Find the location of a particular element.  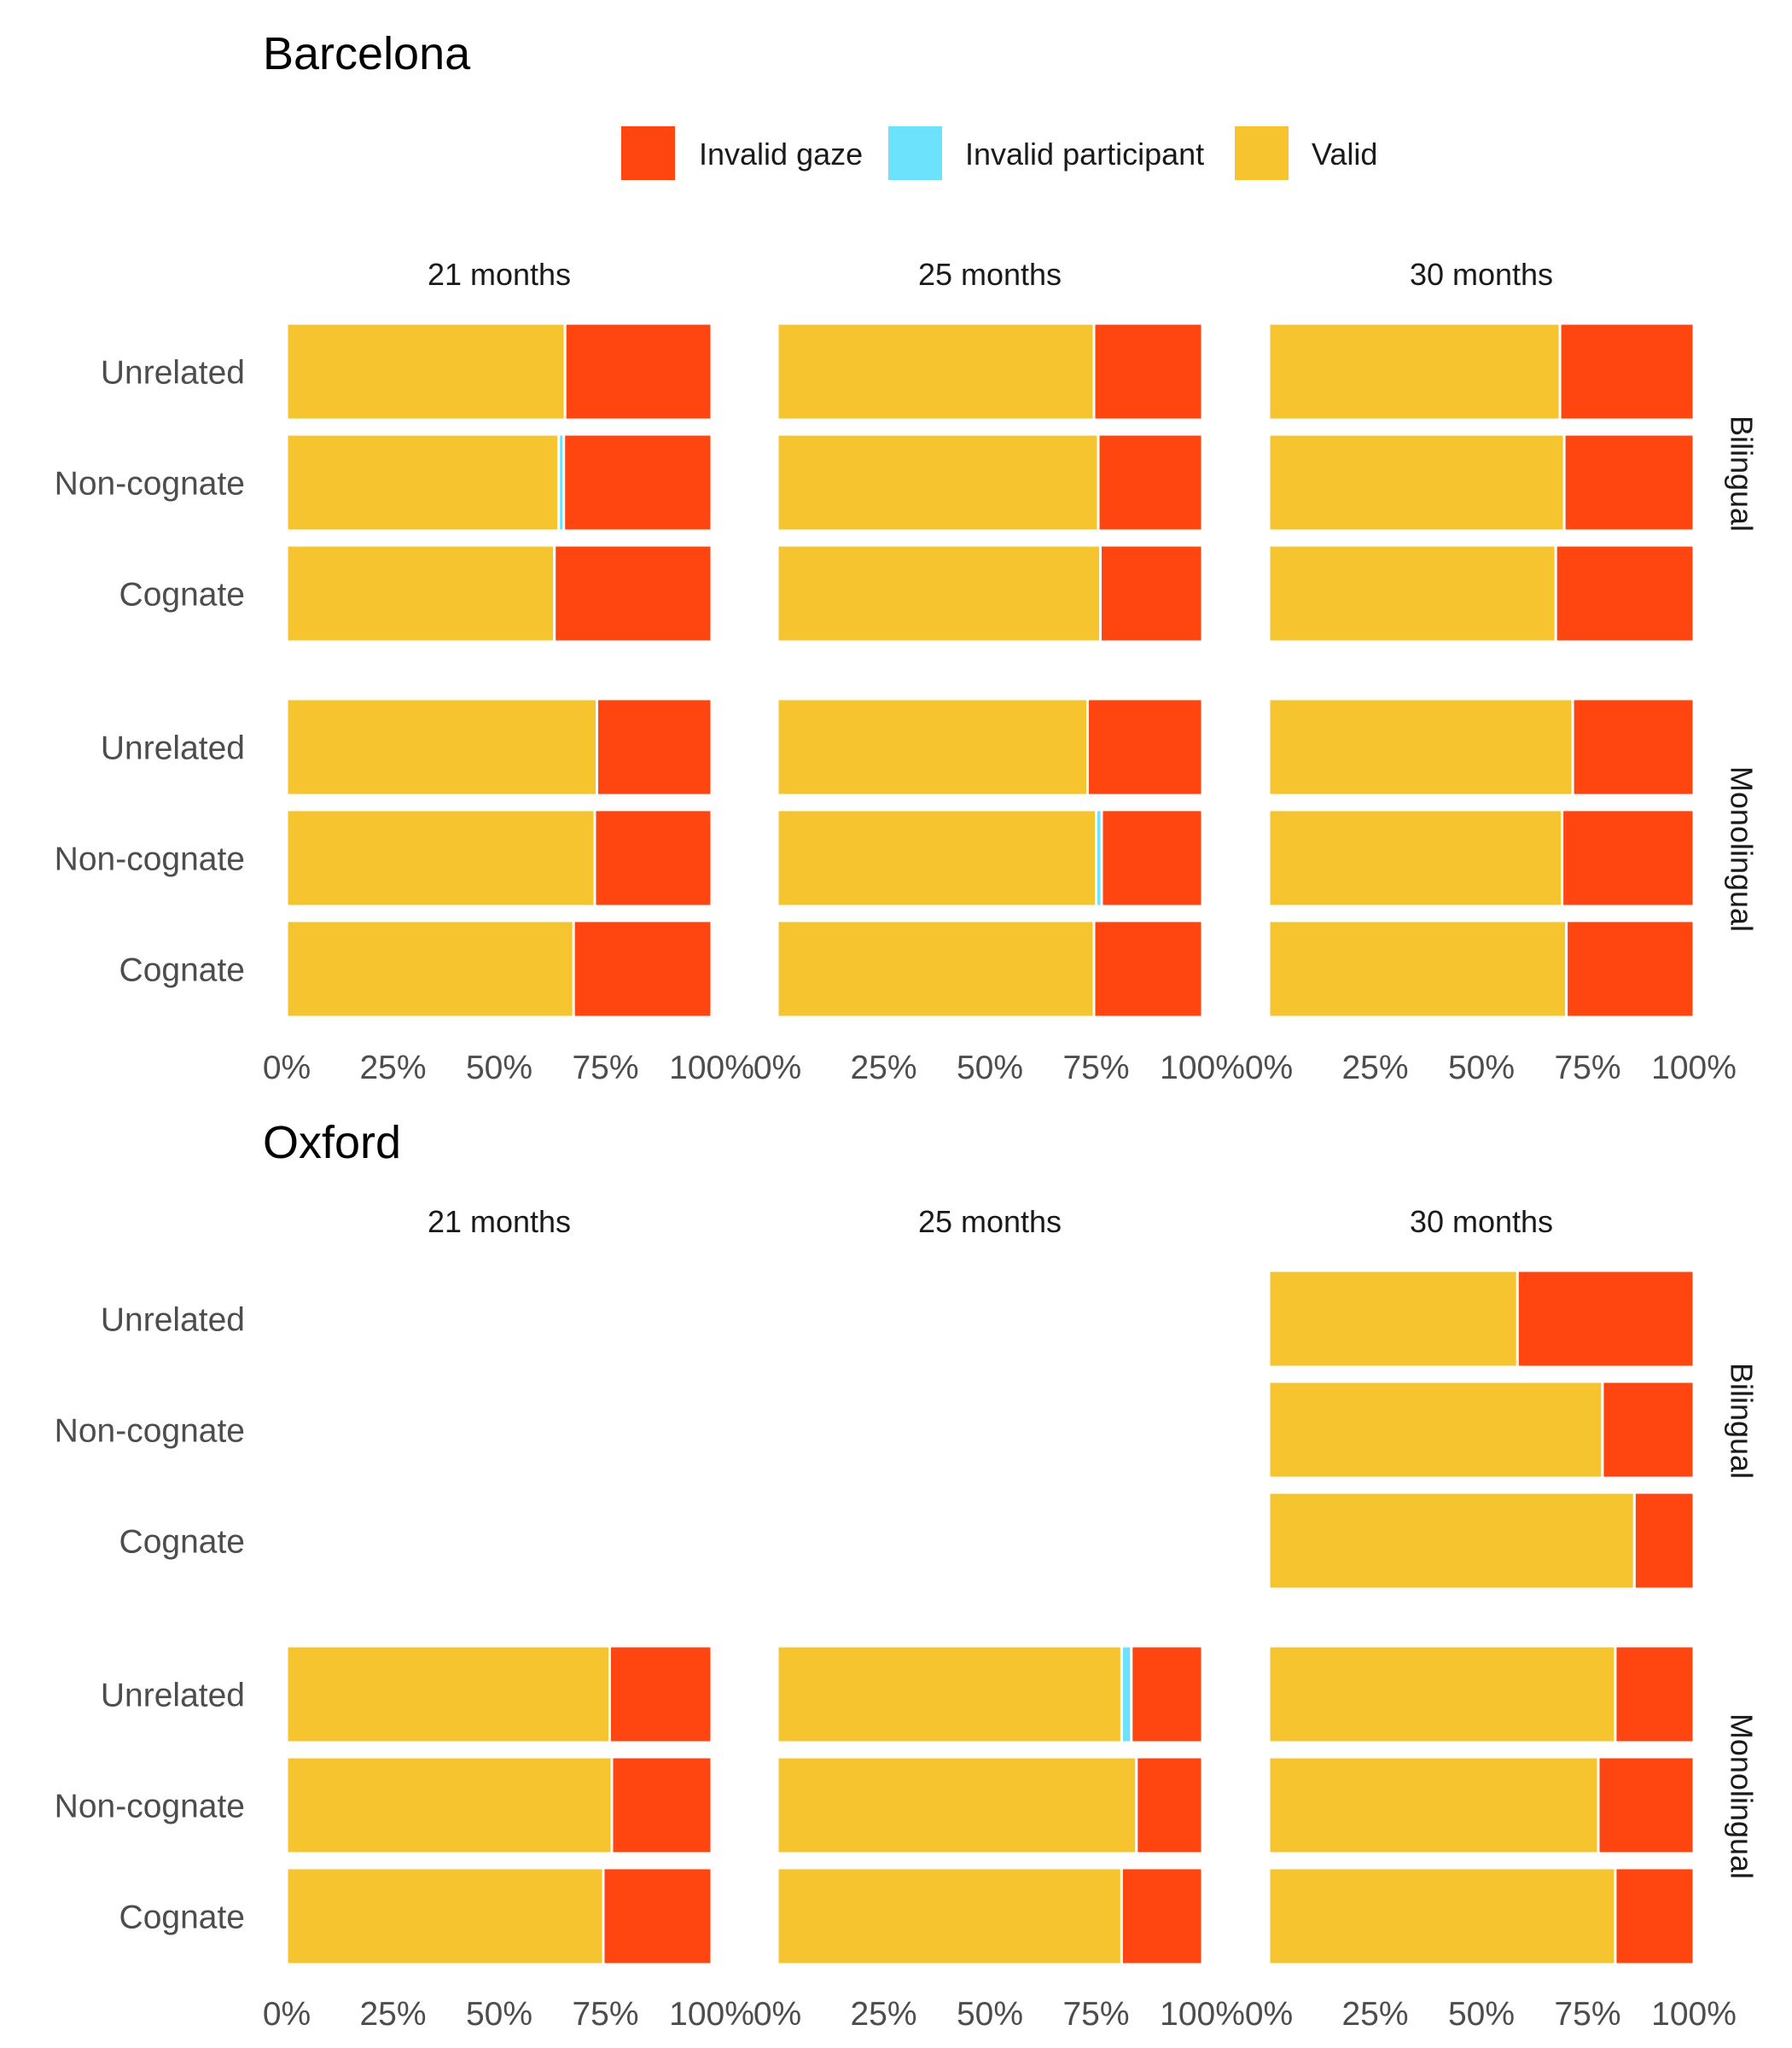

oxford-strip-30-months: 30 months is located at coordinates (1481, 1221).